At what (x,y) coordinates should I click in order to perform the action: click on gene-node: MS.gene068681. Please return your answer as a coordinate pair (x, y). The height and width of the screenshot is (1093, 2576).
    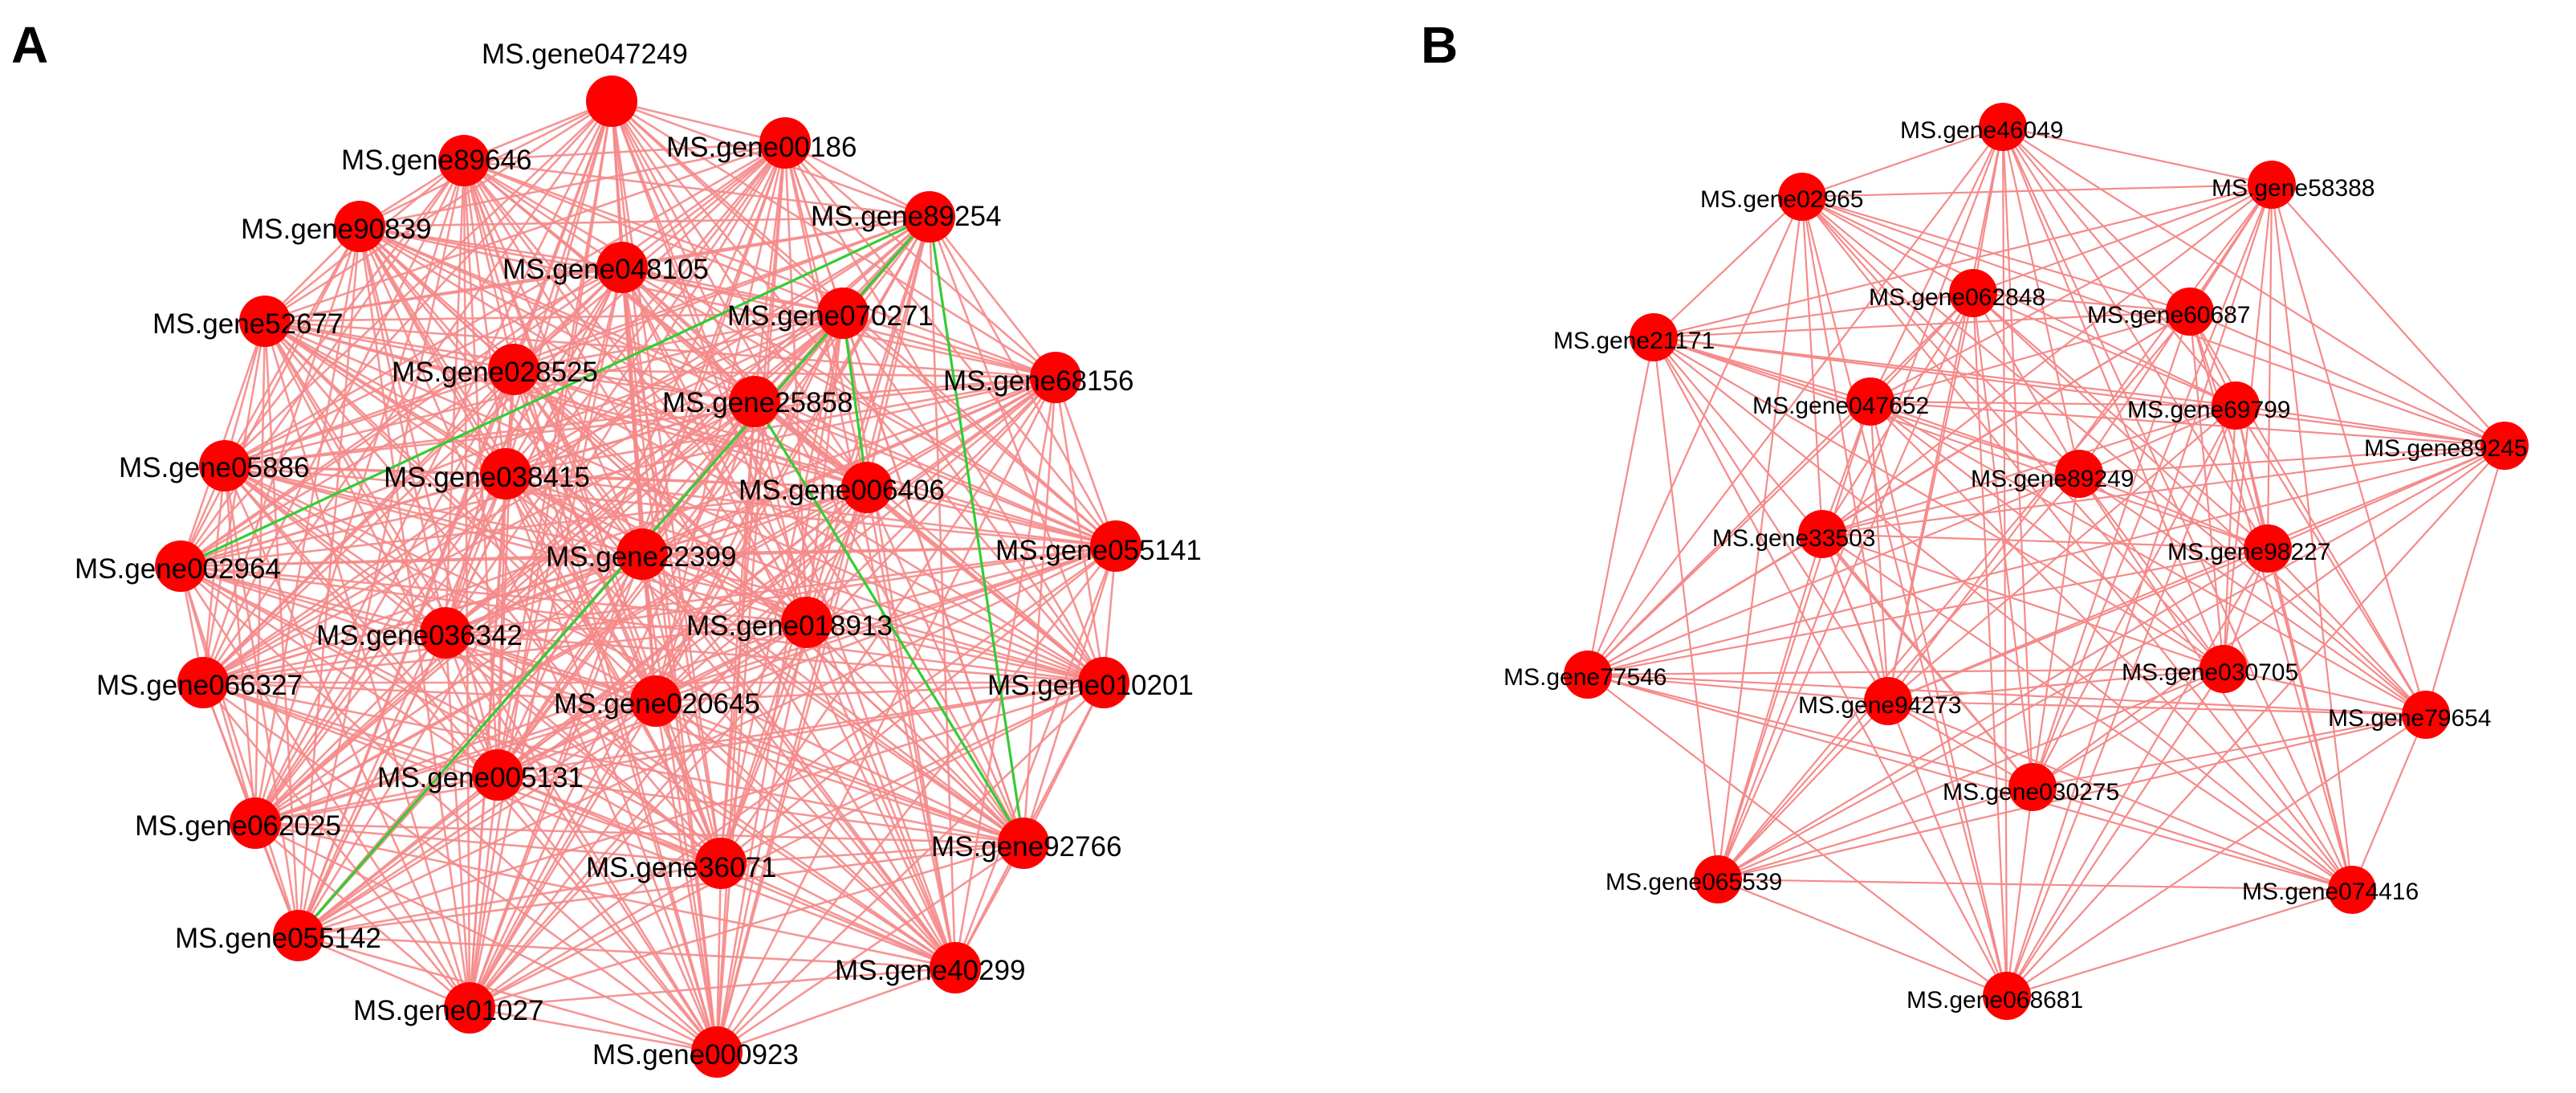
    Looking at the image, I should click on (1995, 996).